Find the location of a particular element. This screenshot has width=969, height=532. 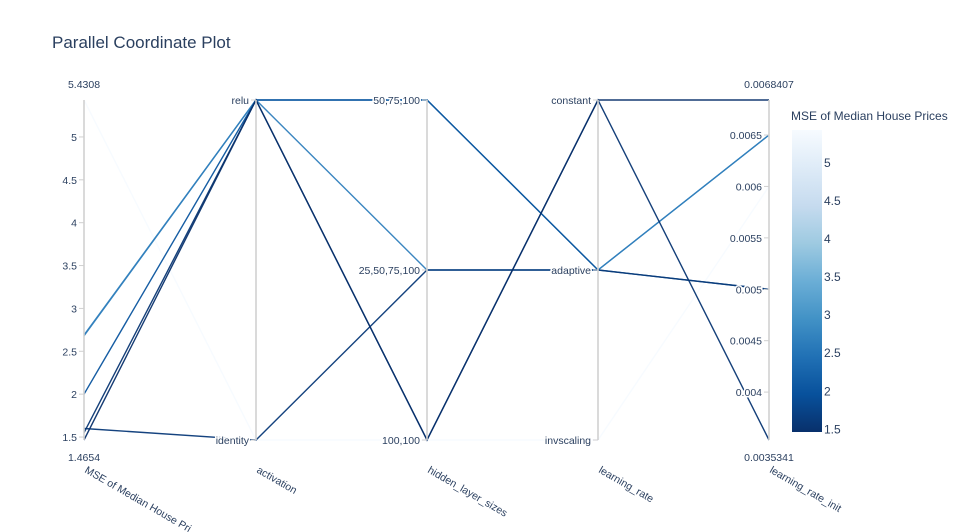

tick-label: 4 is located at coordinates (74, 224).